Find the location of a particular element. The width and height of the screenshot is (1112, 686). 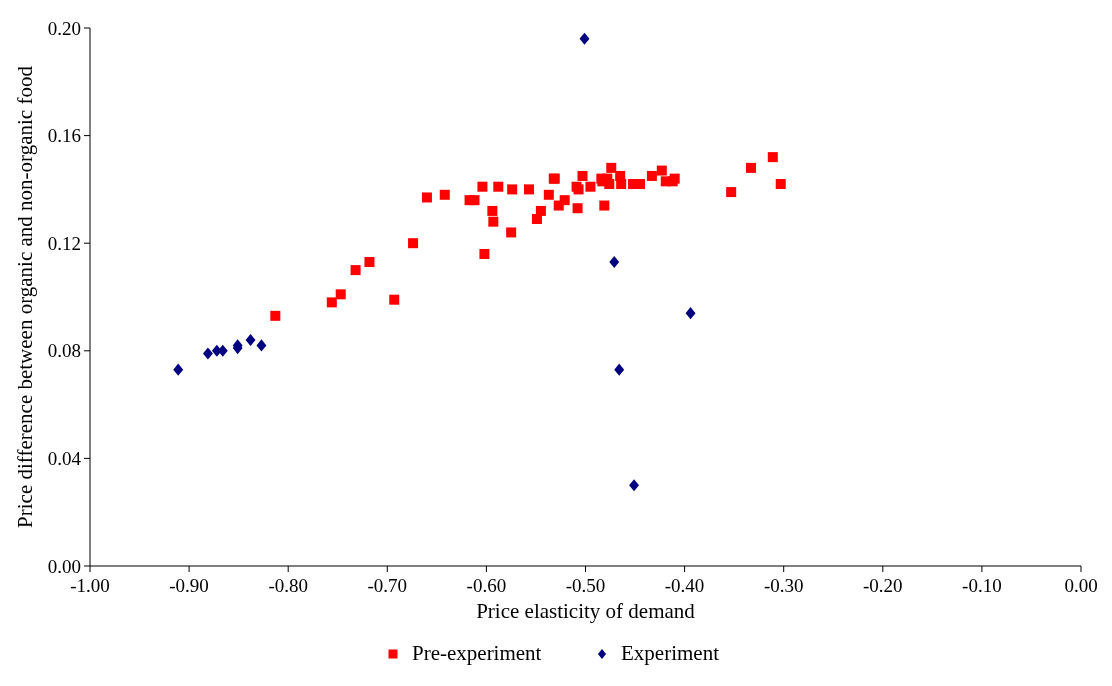

y-tick-label: 0.12 is located at coordinates (64, 243).